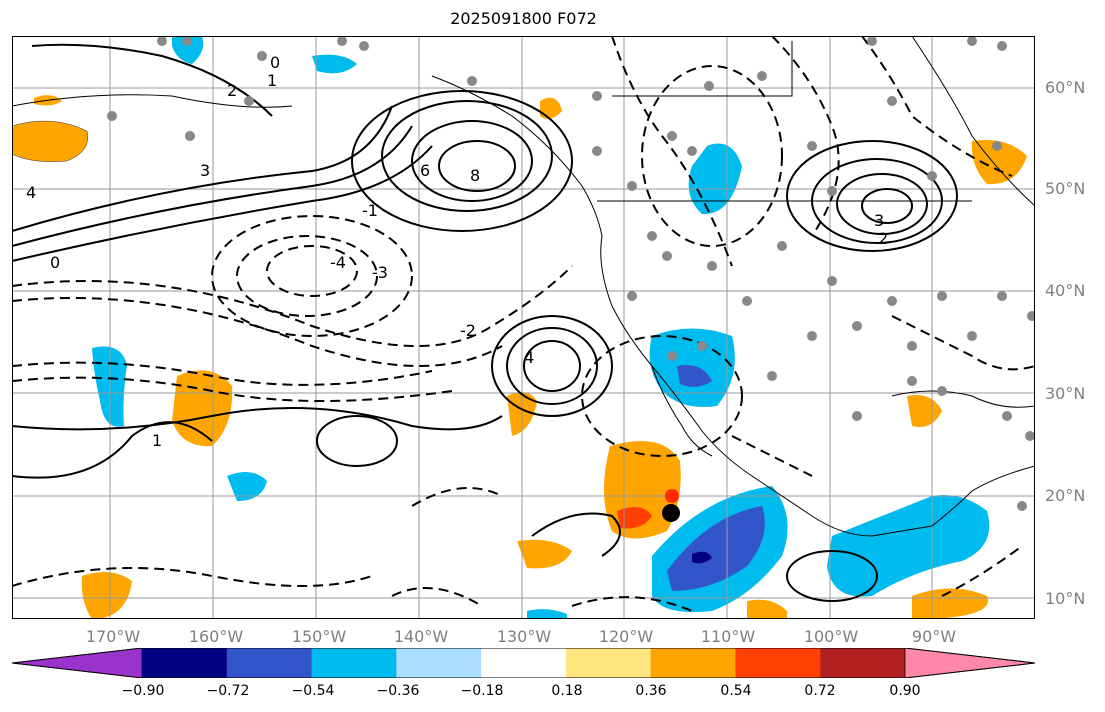 The image size is (1105, 712). Describe the element at coordinates (934, 636) in the screenshot. I see `lon-label: 90°W` at that location.